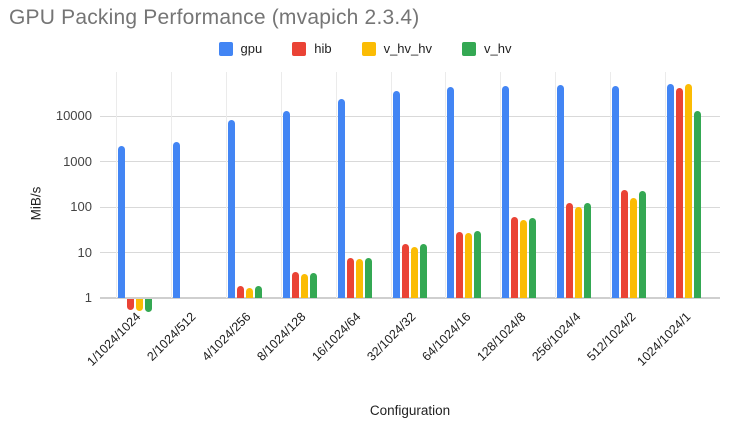 The image size is (730, 430). I want to click on legend-swatch-icon-v_hv, so click(469, 48).